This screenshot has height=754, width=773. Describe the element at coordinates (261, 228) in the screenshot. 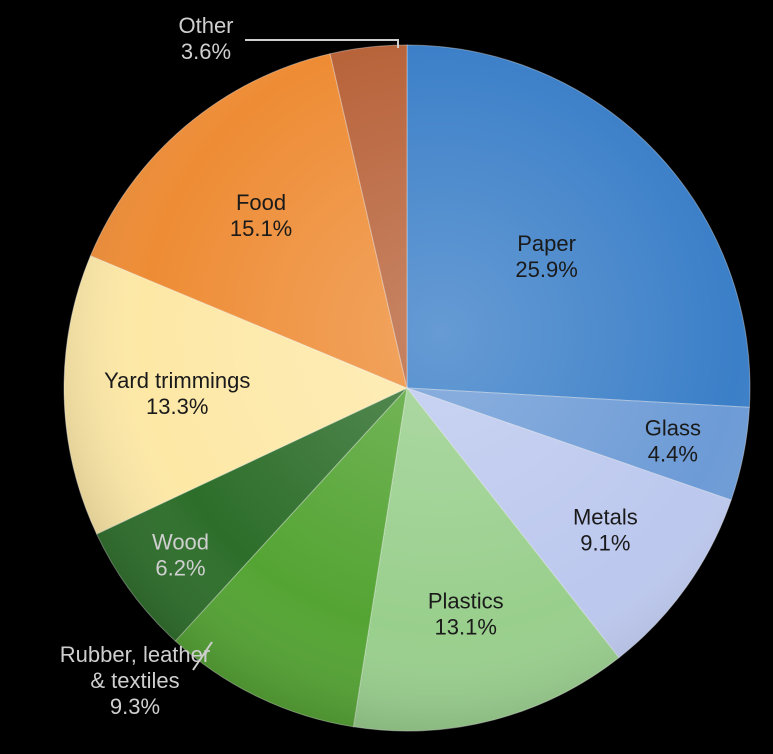

I see `label-value-food: 15.1%` at that location.